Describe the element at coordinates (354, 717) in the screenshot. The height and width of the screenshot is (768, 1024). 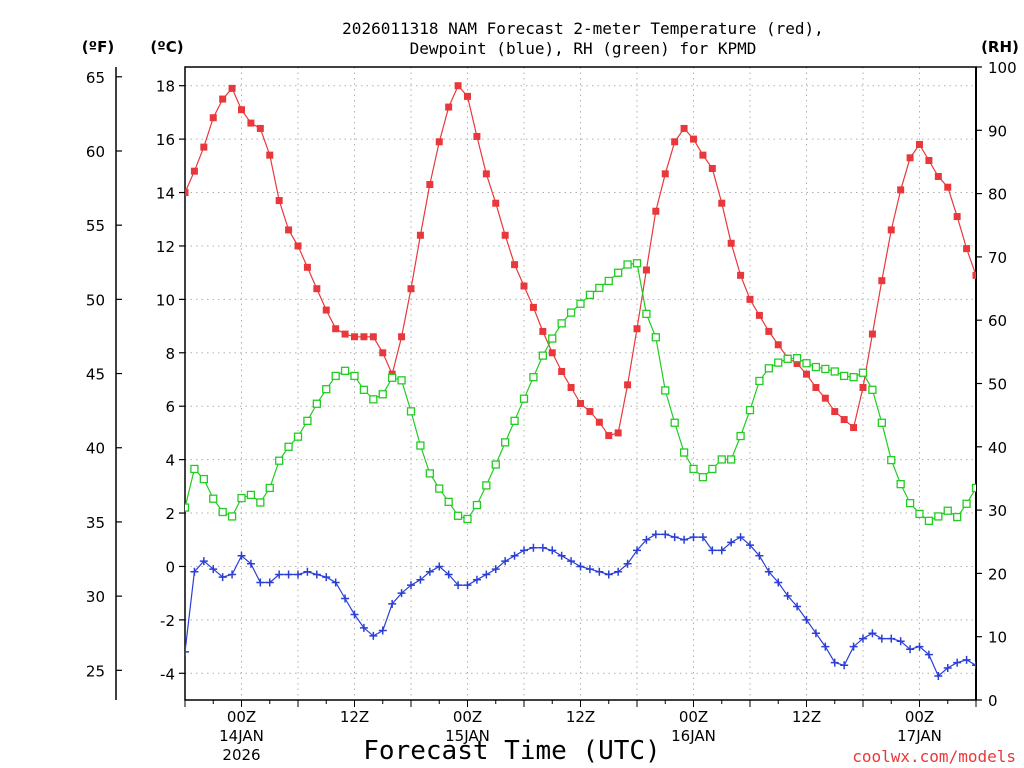
I see `x-tick-label: 12Z` at that location.